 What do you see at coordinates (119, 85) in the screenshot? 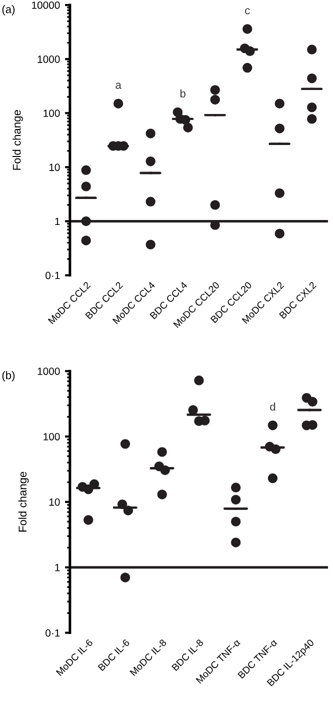
I see `annotation: a` at bounding box center [119, 85].